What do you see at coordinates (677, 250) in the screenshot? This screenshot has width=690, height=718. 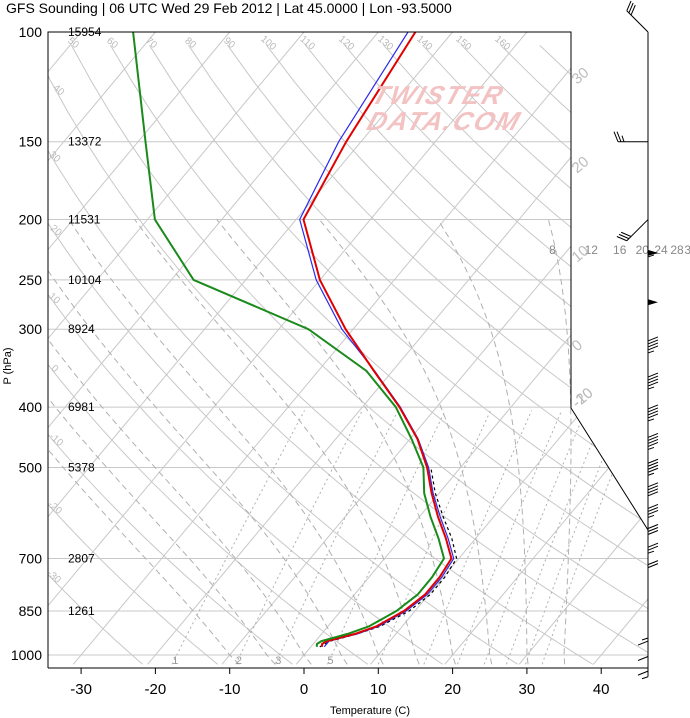 I see `mixing-ratio-label: 28` at bounding box center [677, 250].